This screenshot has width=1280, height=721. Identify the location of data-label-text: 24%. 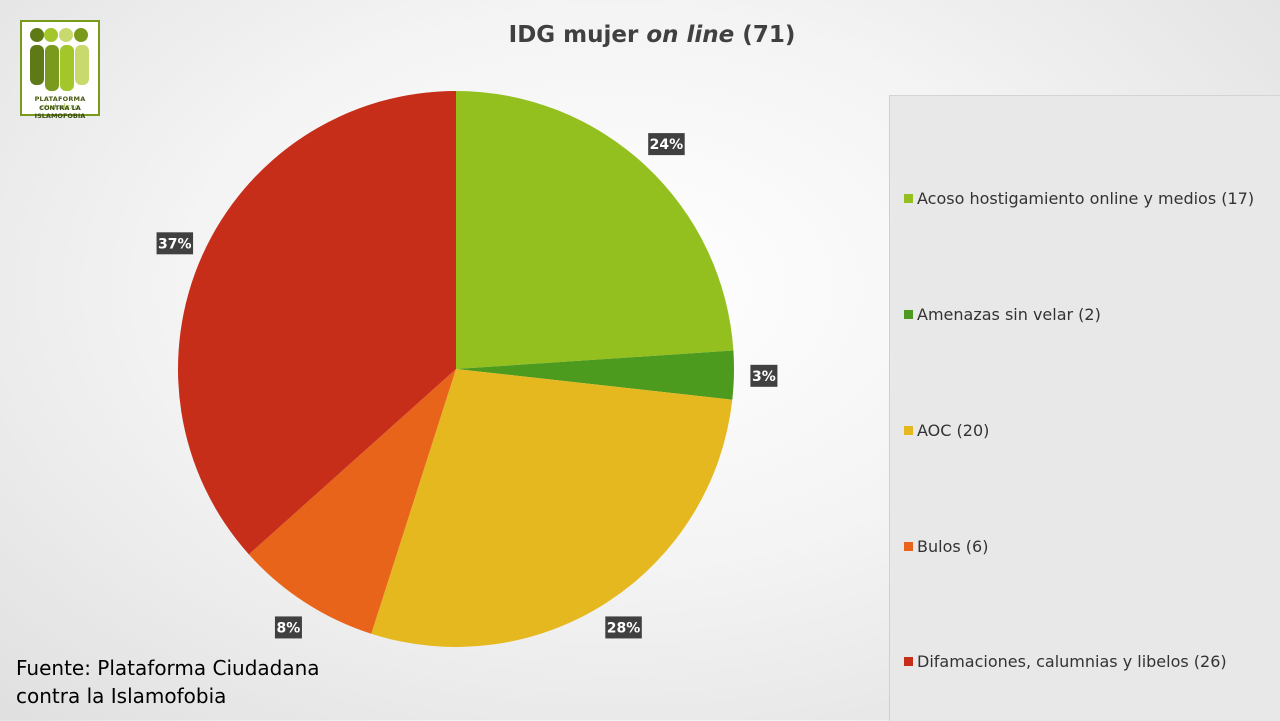
(667, 145).